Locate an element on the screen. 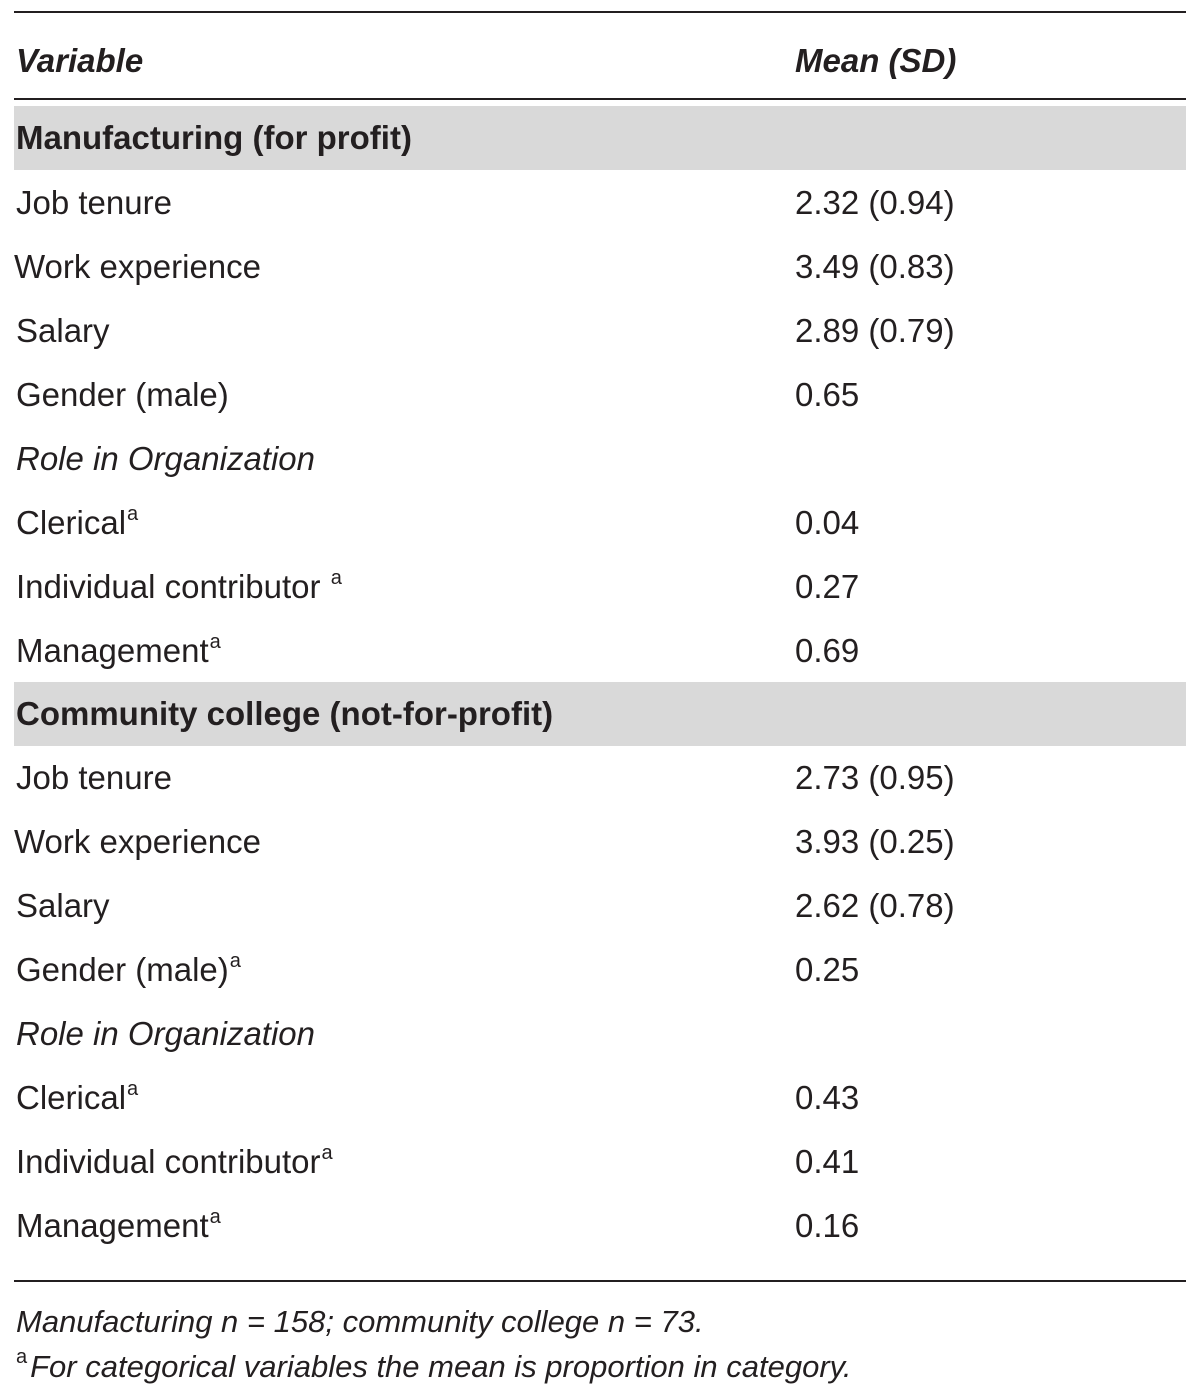  section-title: Community college (not-for-profit) is located at coordinates (285, 713).